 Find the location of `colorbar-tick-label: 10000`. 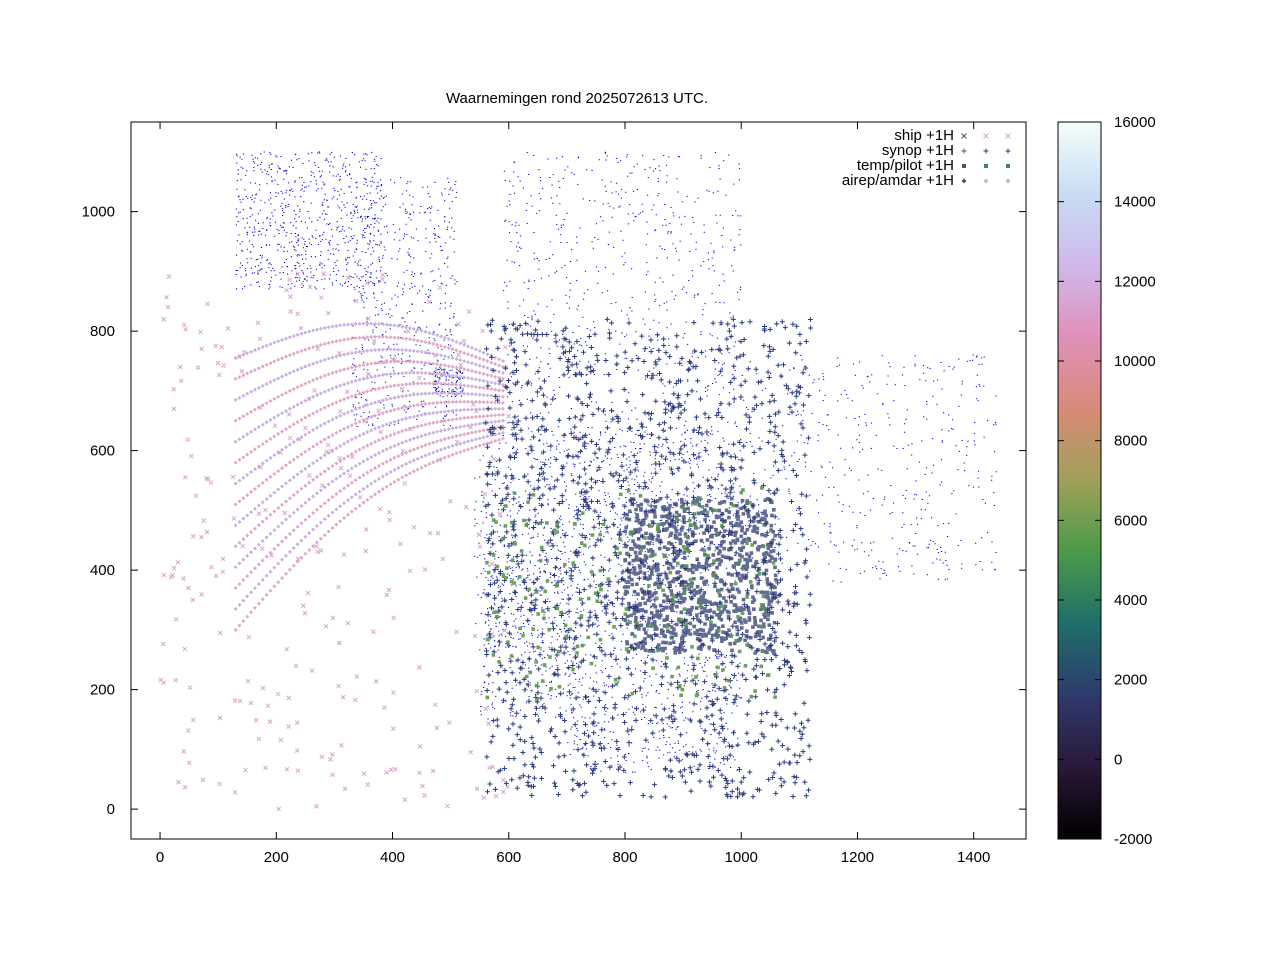

colorbar-tick-label: 10000 is located at coordinates (1135, 361).